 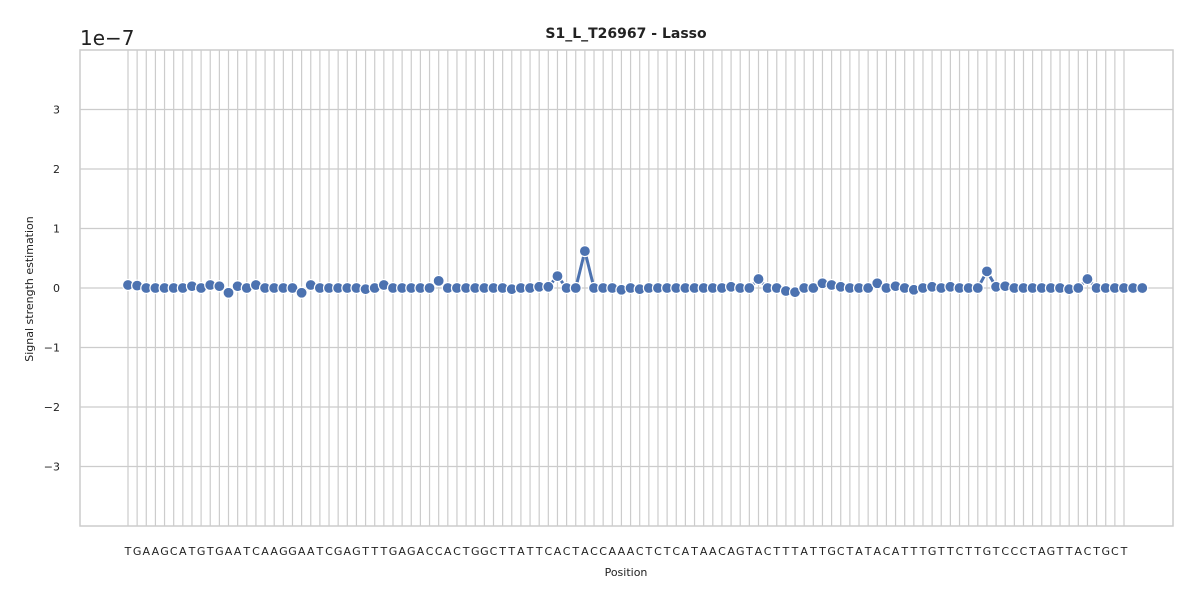 I want to click on x-axis-label: Position, so click(x=626, y=572).